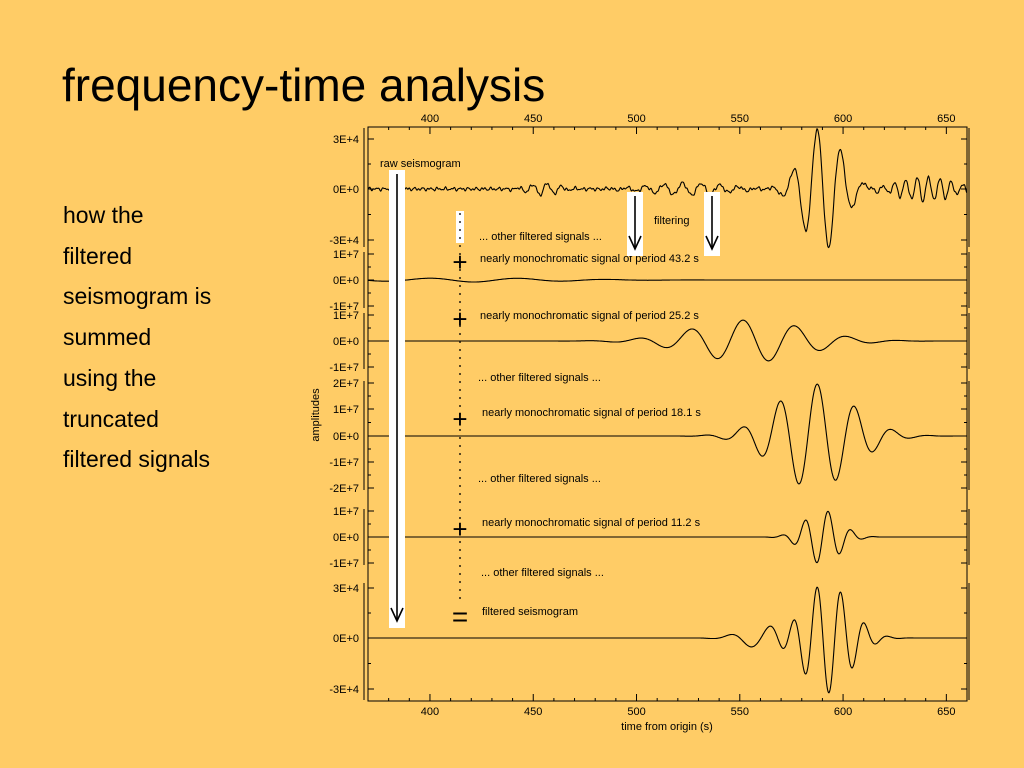 This screenshot has height=768, width=1024. Describe the element at coordinates (460, 227) in the screenshot. I see `dots-box` at that location.